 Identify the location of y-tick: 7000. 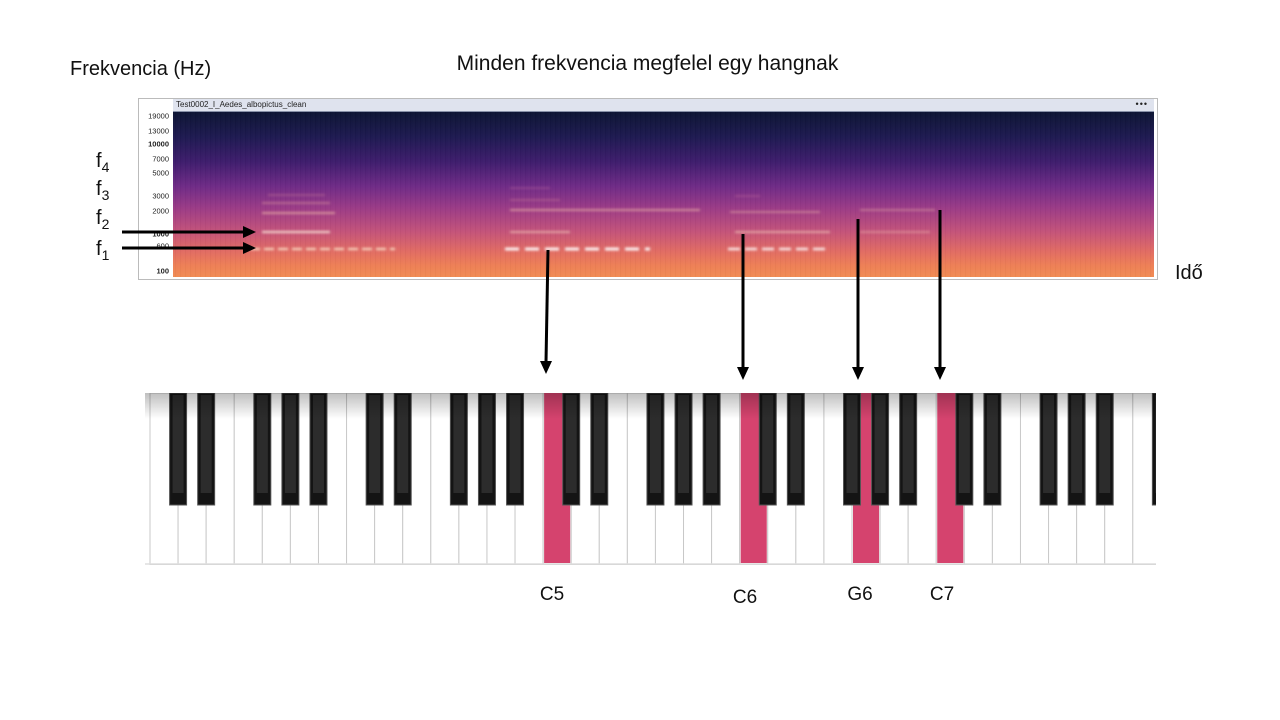
(160, 159).